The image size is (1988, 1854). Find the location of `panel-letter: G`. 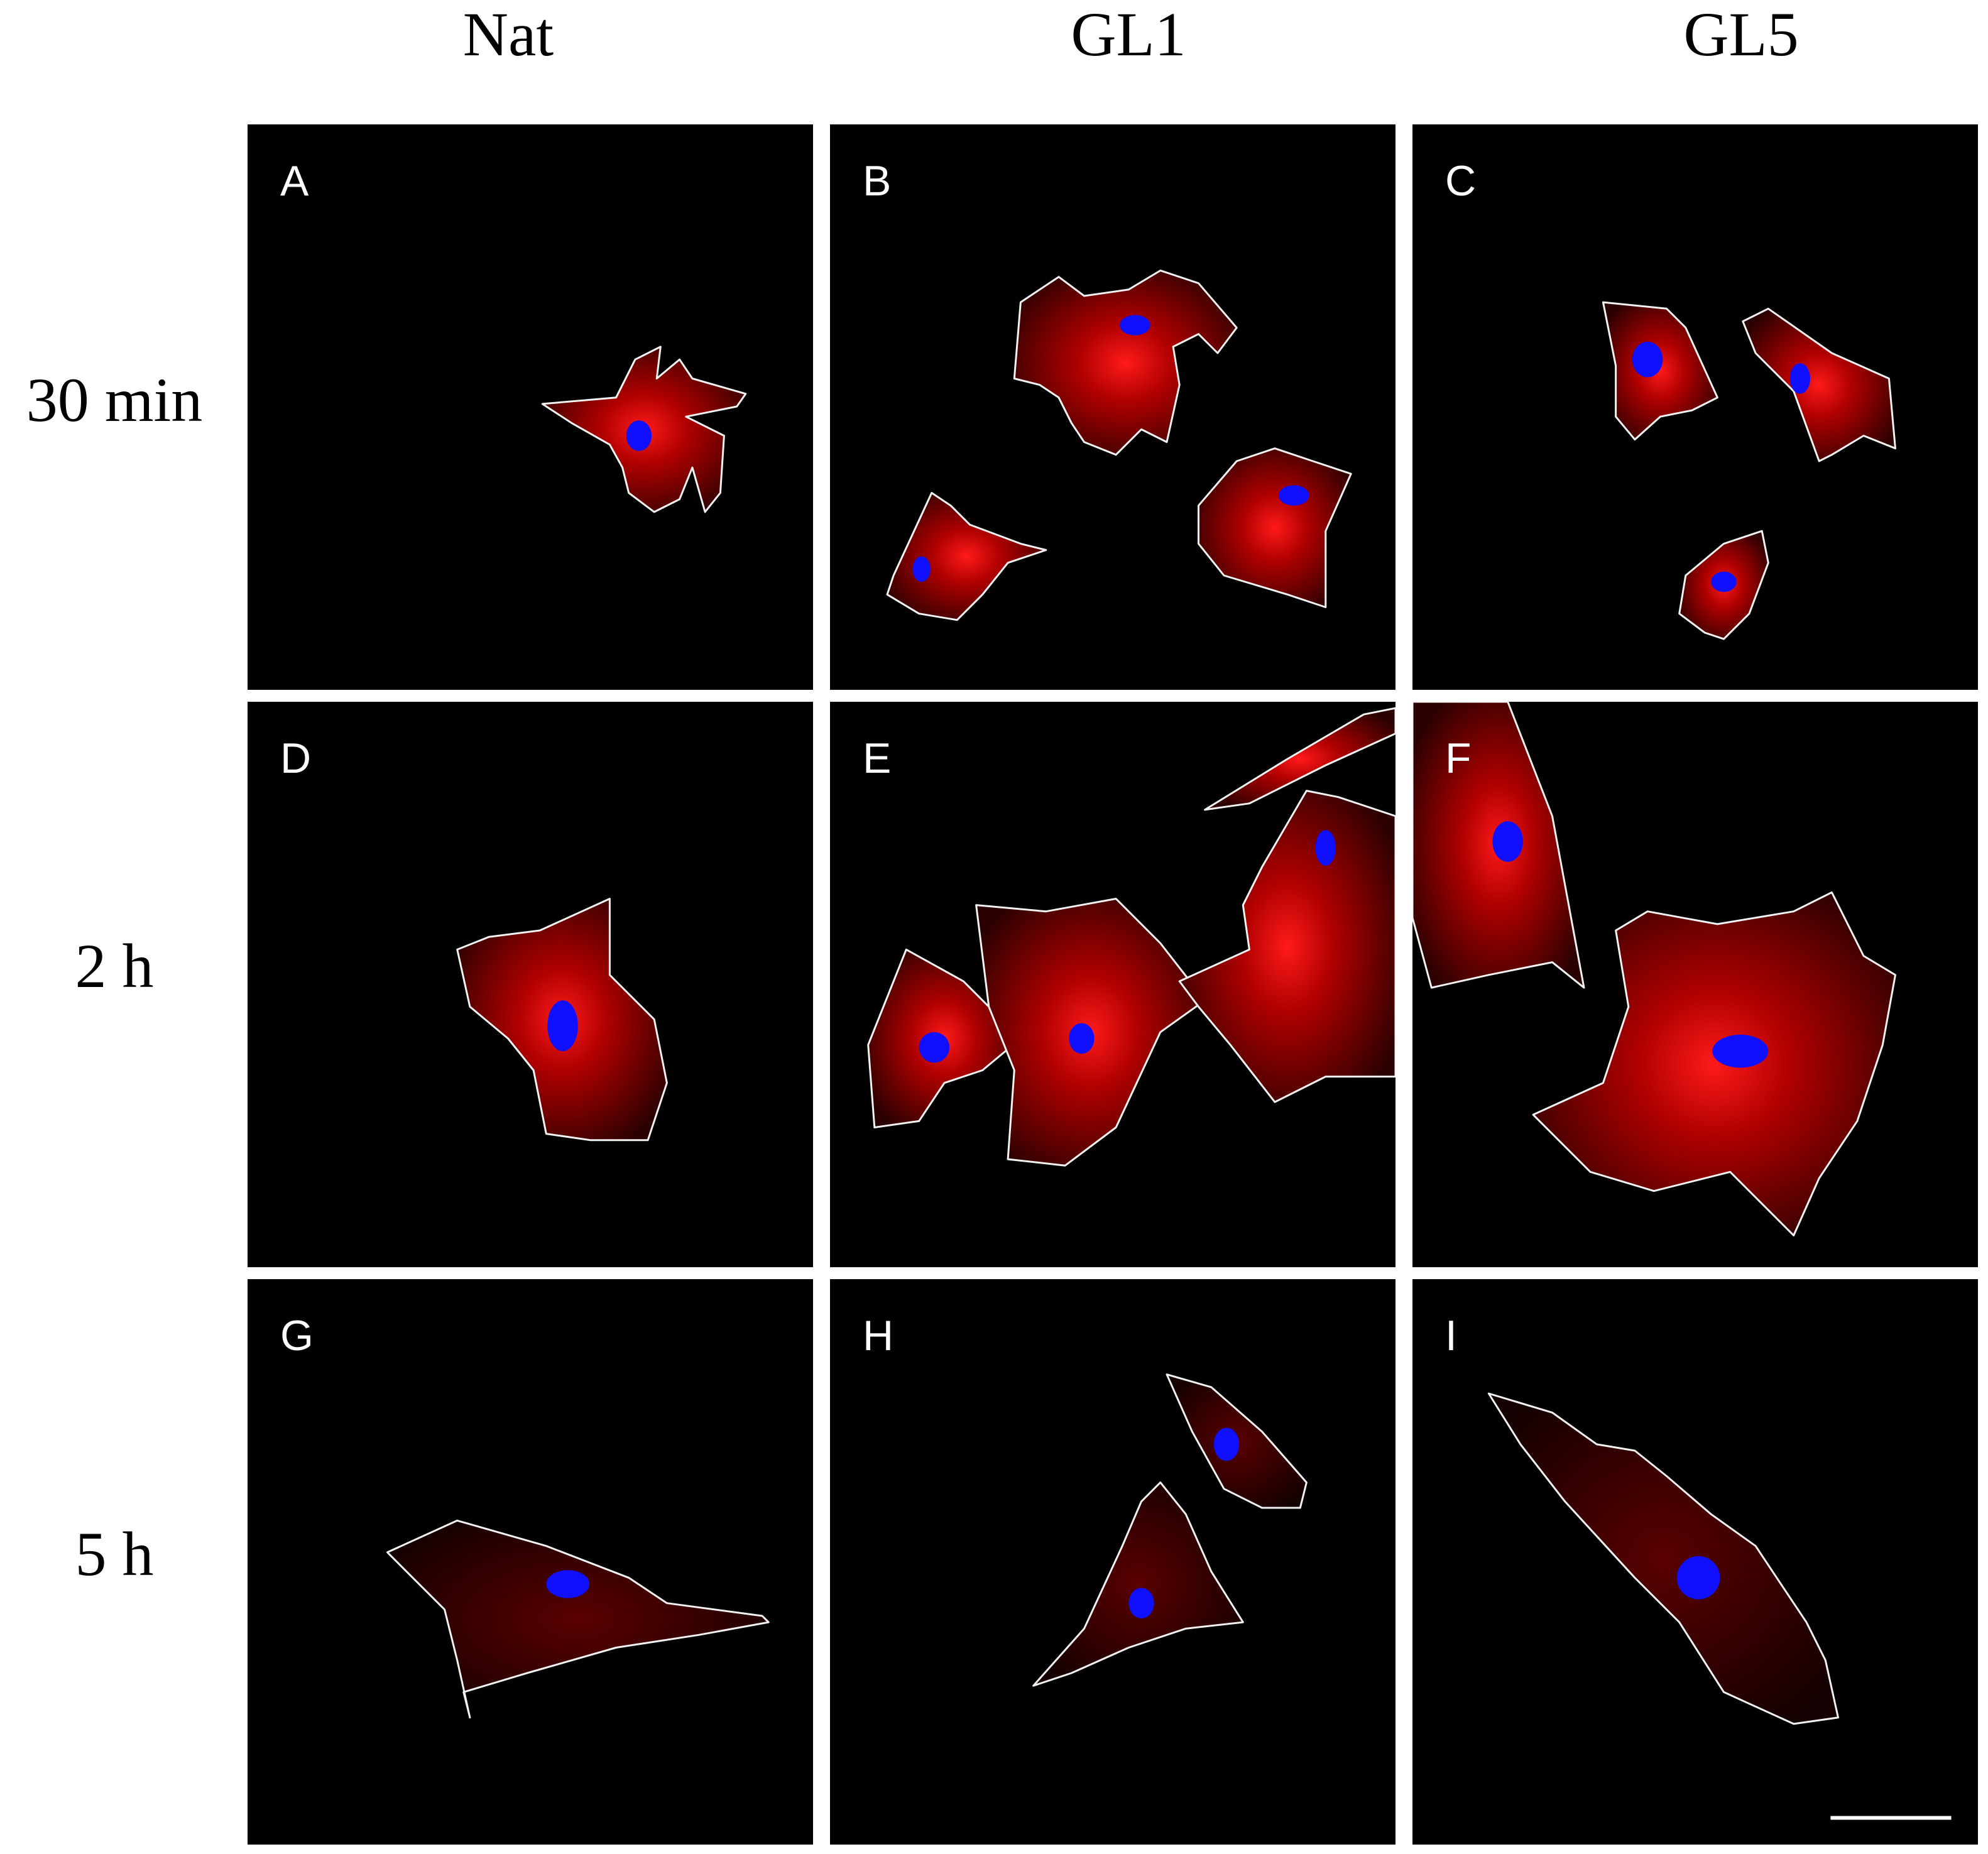

panel-letter: G is located at coordinates (297, 1336).